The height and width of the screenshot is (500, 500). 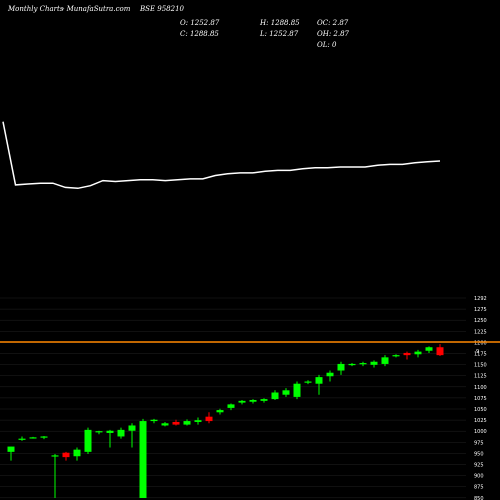 What do you see at coordinates (480, 366) in the screenshot?
I see `y-tick-label: 1150` at bounding box center [480, 366].